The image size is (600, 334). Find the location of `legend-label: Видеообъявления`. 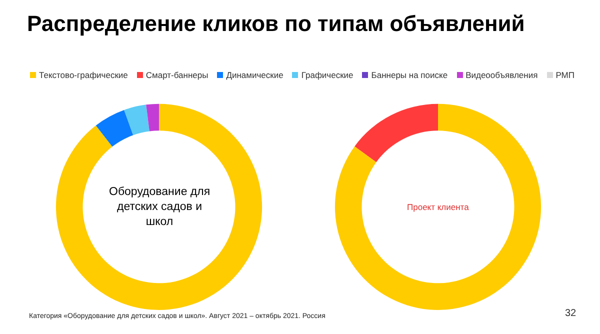

legend-label: Видеообъявления is located at coordinates (502, 75).